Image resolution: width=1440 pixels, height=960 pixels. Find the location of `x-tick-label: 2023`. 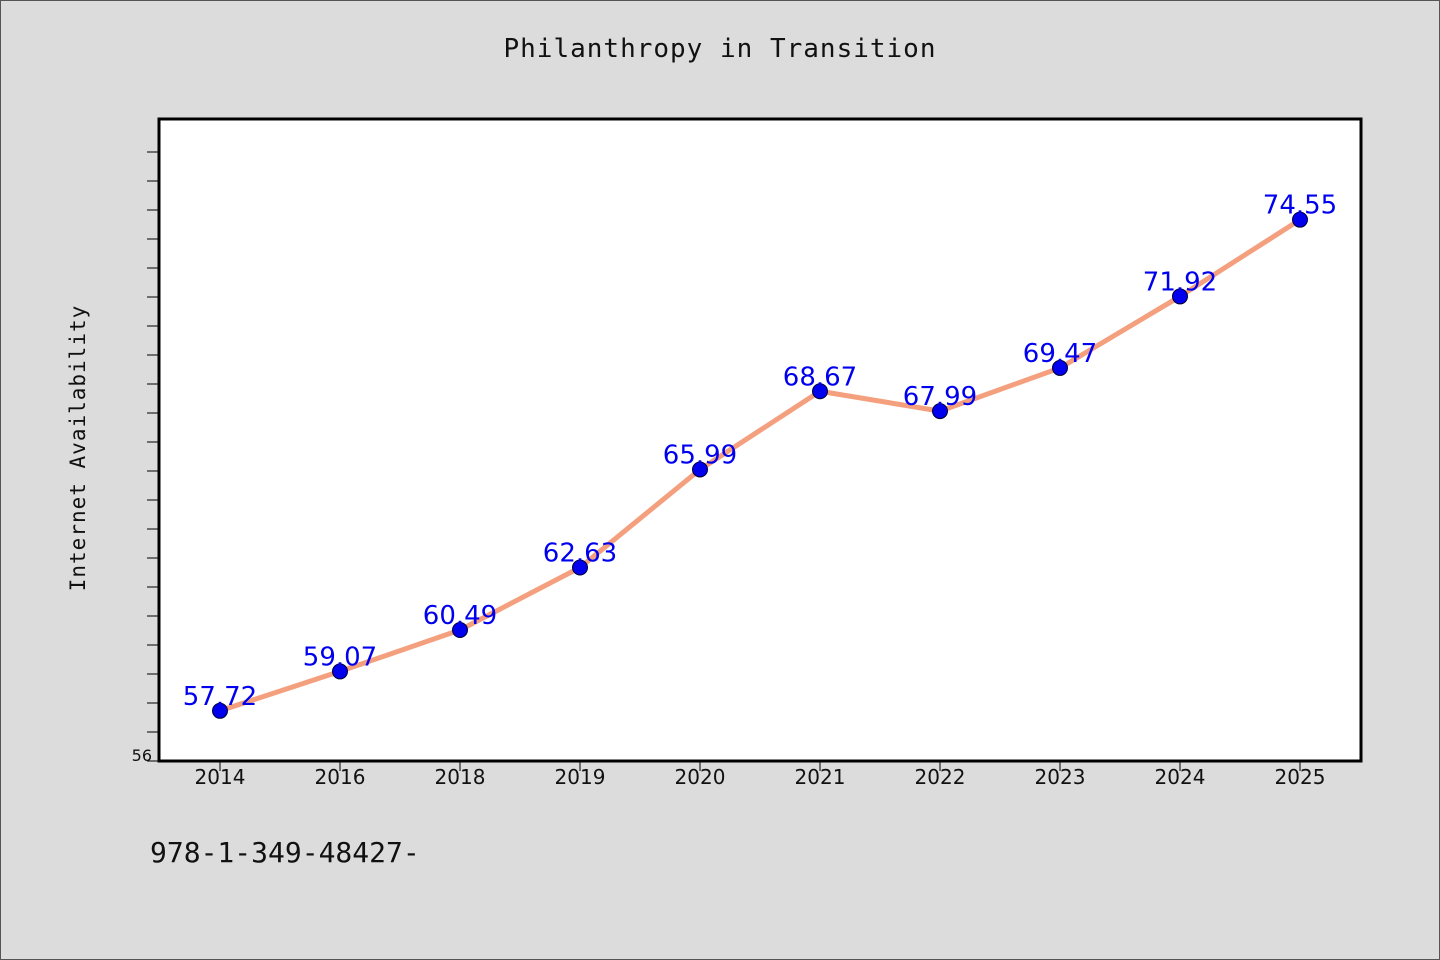

x-tick-label: 2023 is located at coordinates (1060, 777).